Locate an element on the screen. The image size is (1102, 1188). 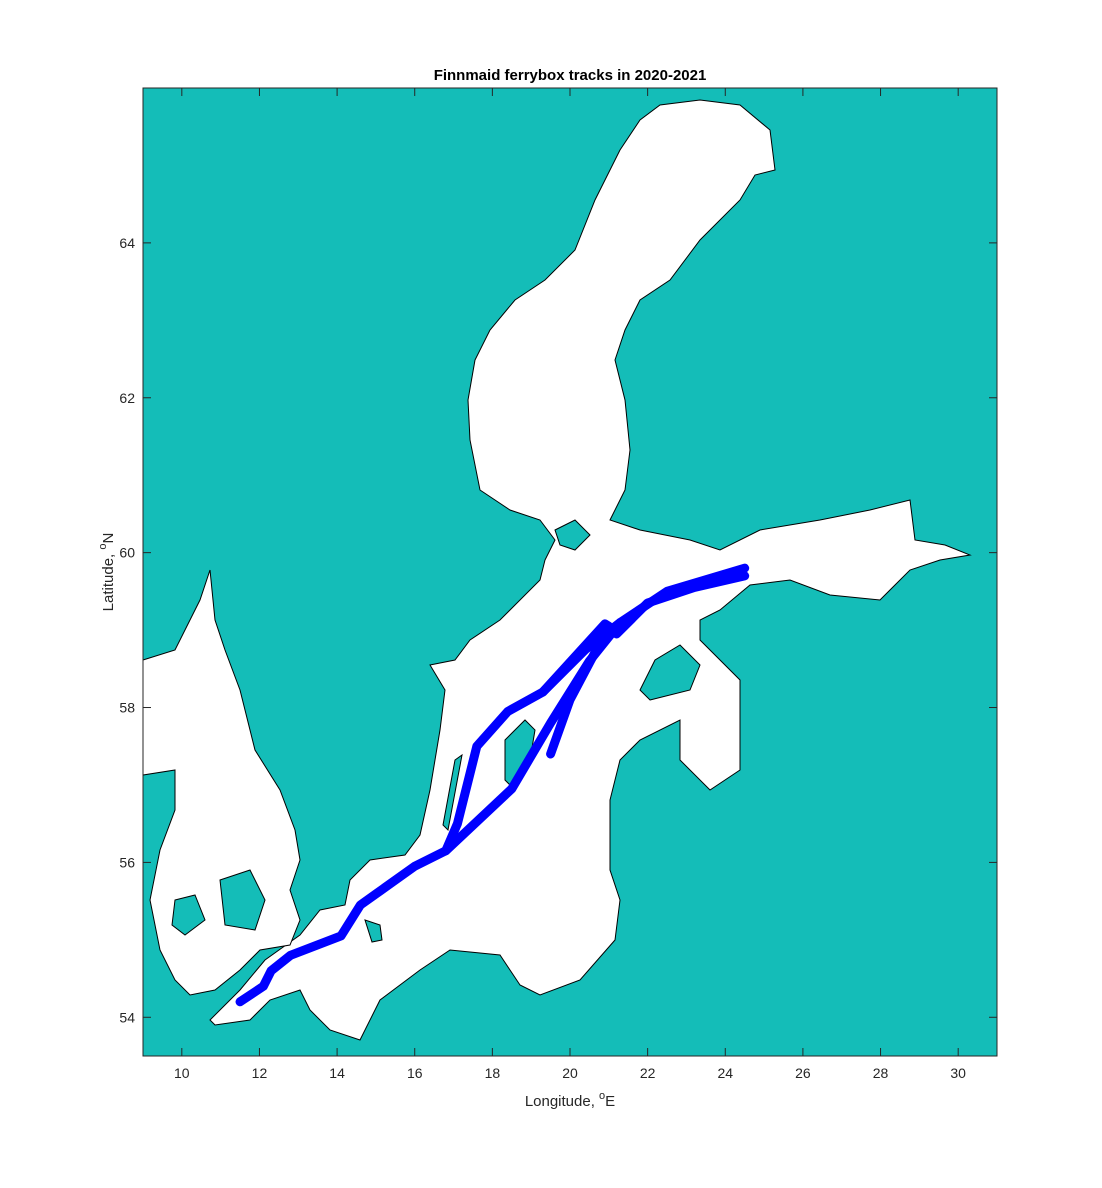
x-tick-label: 26 is located at coordinates (803, 1073).